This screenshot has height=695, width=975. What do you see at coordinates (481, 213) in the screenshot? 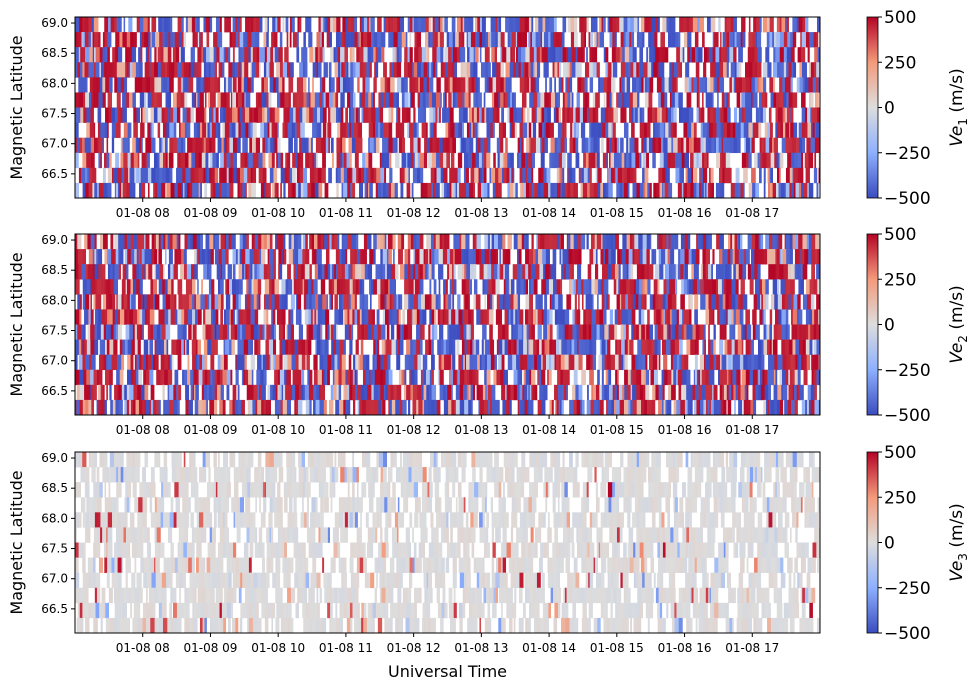
I see `x-tick-label: 01-08 13` at bounding box center [481, 213].